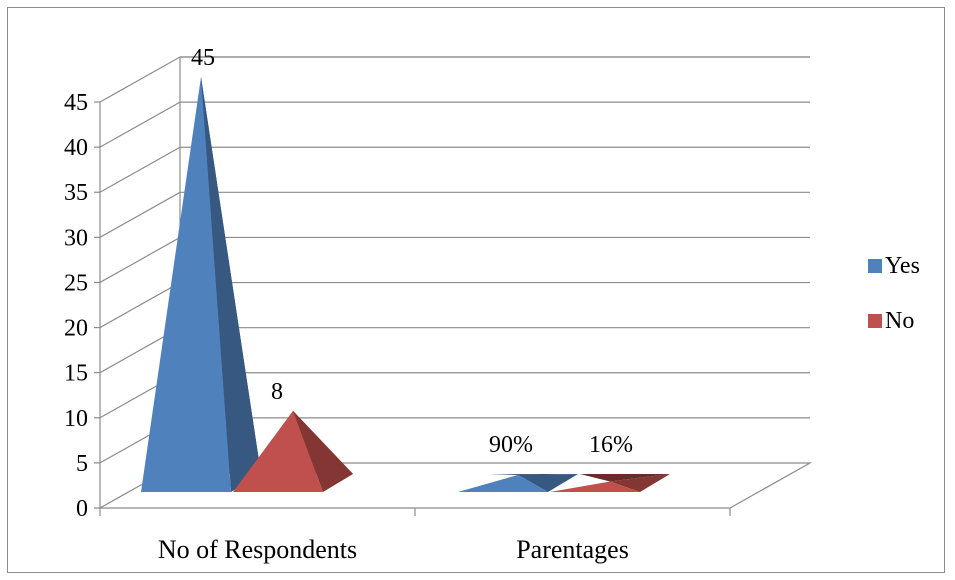 The image size is (955, 580). I want to click on x-category-label: Parentages, so click(572, 549).